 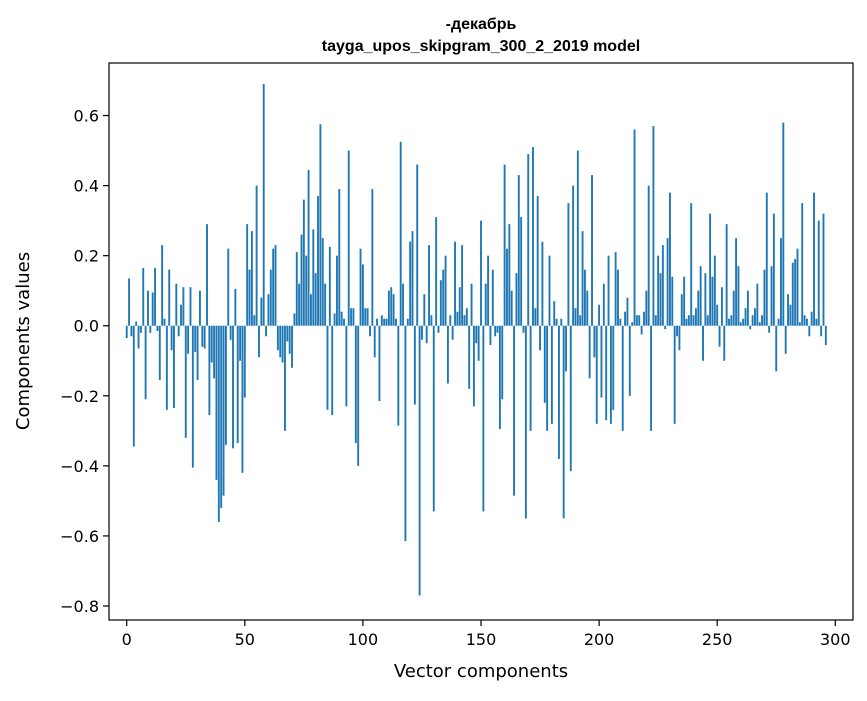 What do you see at coordinates (86, 116) in the screenshot?
I see `y-tick-label: 0.6` at bounding box center [86, 116].